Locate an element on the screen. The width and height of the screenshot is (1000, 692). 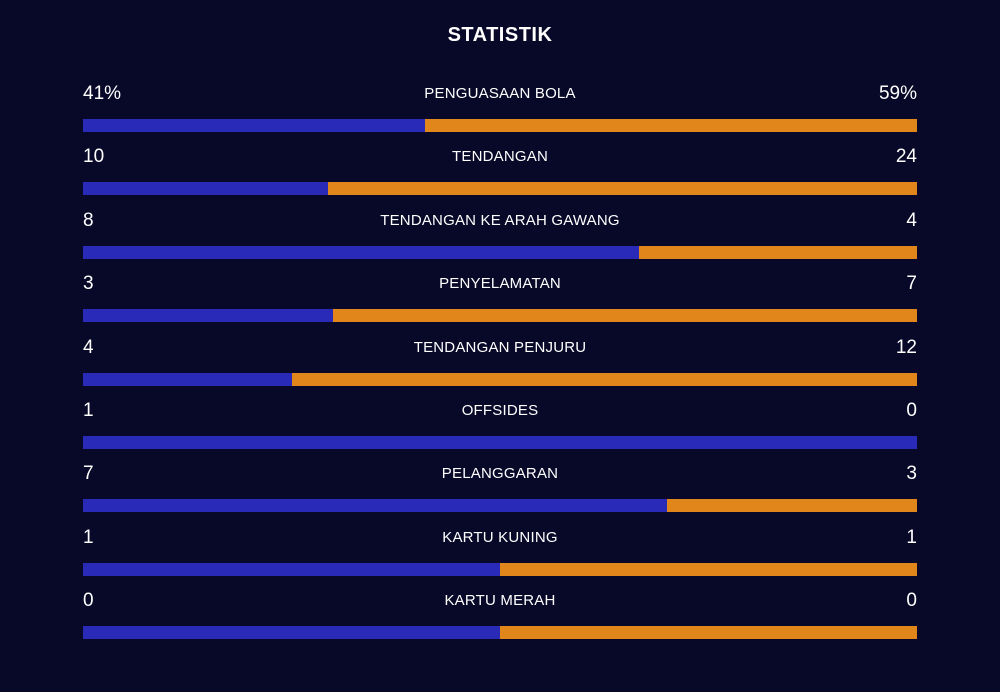
away-value: 7 is located at coordinates (911, 284).